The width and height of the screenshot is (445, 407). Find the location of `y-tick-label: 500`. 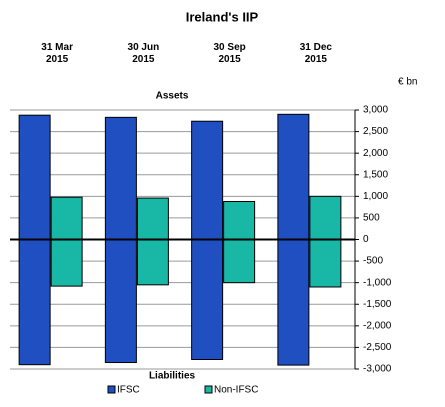

y-tick-label: 500 is located at coordinates (371, 218).